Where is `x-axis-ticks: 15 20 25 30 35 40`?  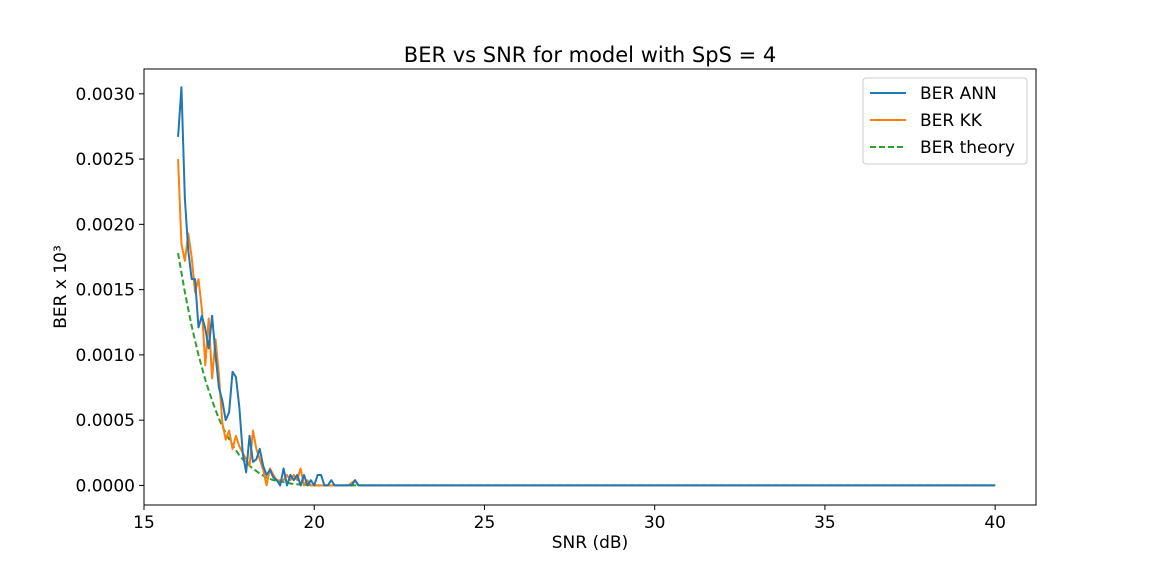
x-axis-ticks: 15 20 25 30 35 40 is located at coordinates (569, 519).